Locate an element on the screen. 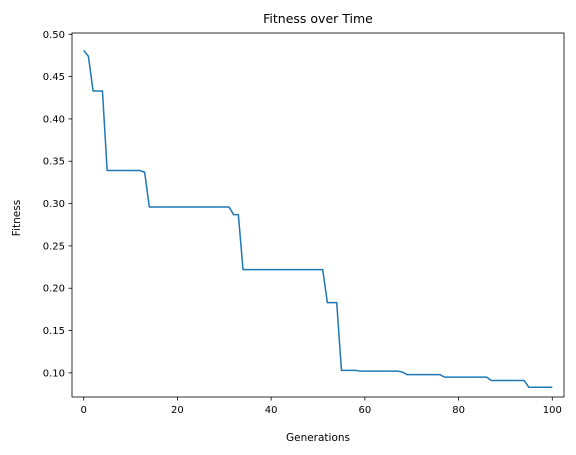 The width and height of the screenshot is (576, 455). y-tick-label: 0.35 is located at coordinates (54, 162).